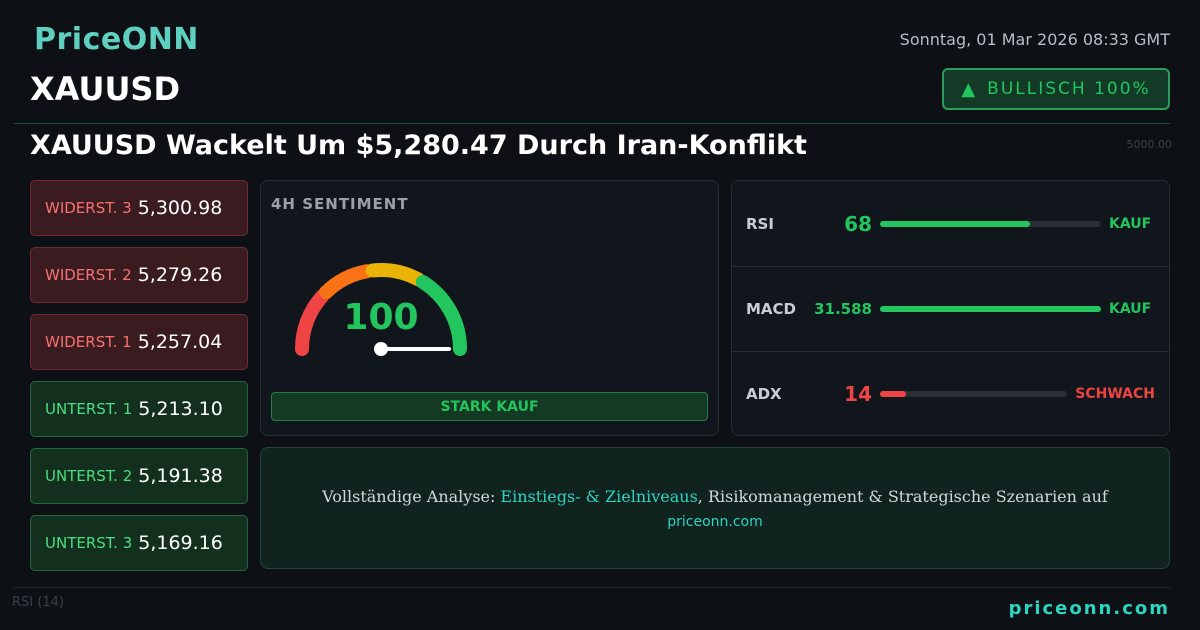  I want to click on indicator-value: 68, so click(858, 223).